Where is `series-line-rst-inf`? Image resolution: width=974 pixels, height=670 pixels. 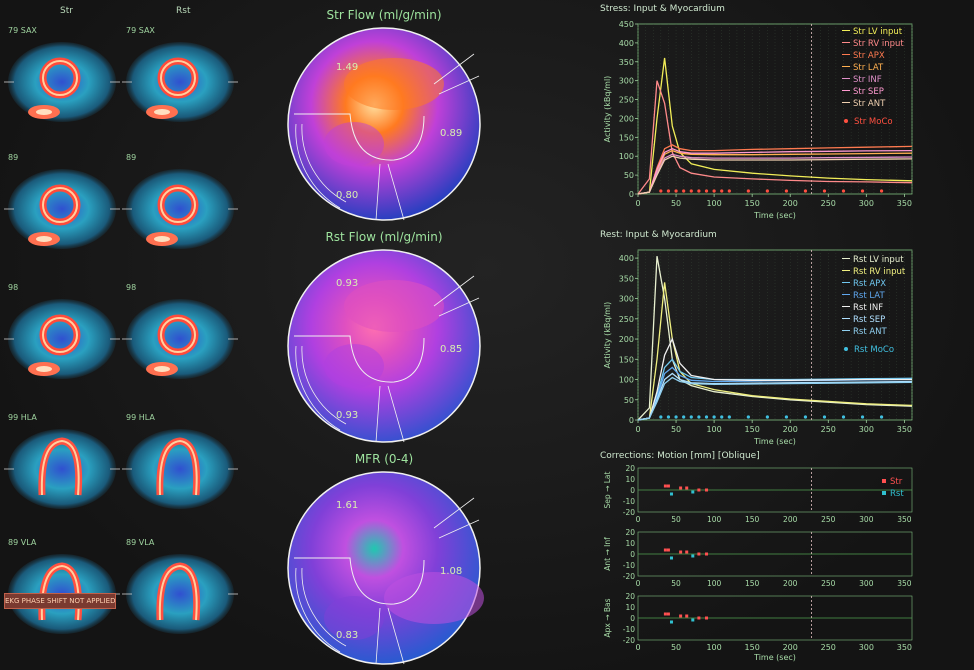
series-line-rst-inf is located at coordinates (774, 379).